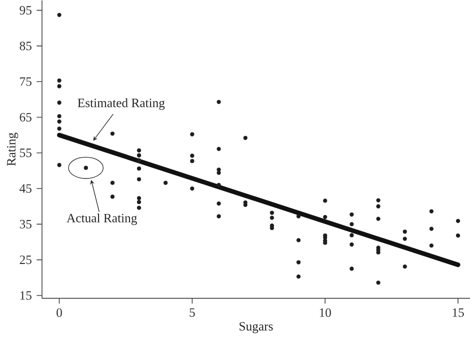 The height and width of the screenshot is (349, 474). What do you see at coordinates (26, 117) in the screenshot?
I see `y-tick-label: 65` at bounding box center [26, 117].